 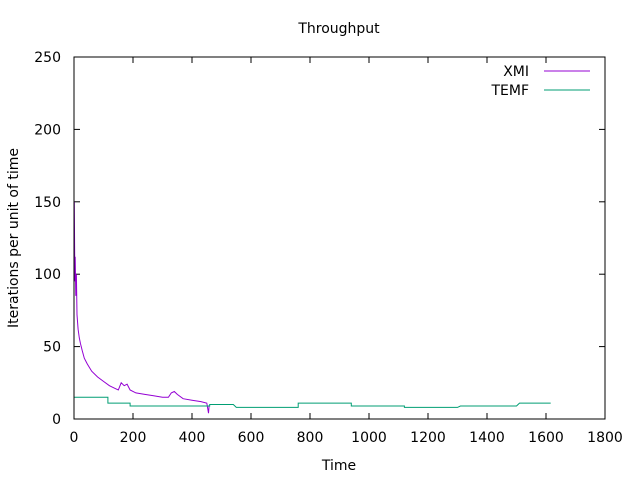 I want to click on y-tick-label: 50, so click(x=52, y=348).